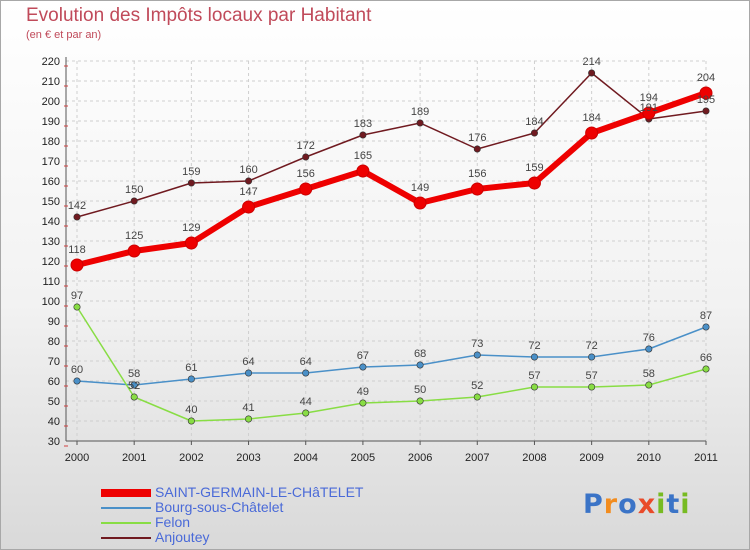  Describe the element at coordinates (647, 504) in the screenshot. I see `logo-letter: x` at that location.